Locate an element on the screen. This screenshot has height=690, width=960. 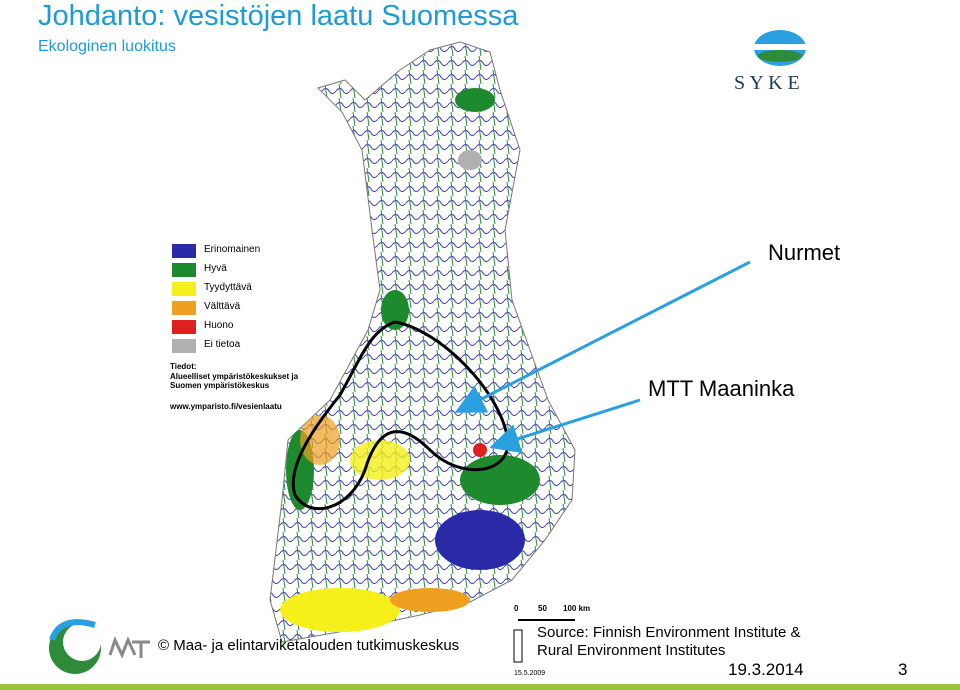
legend-label: Huono is located at coordinates (219, 325).